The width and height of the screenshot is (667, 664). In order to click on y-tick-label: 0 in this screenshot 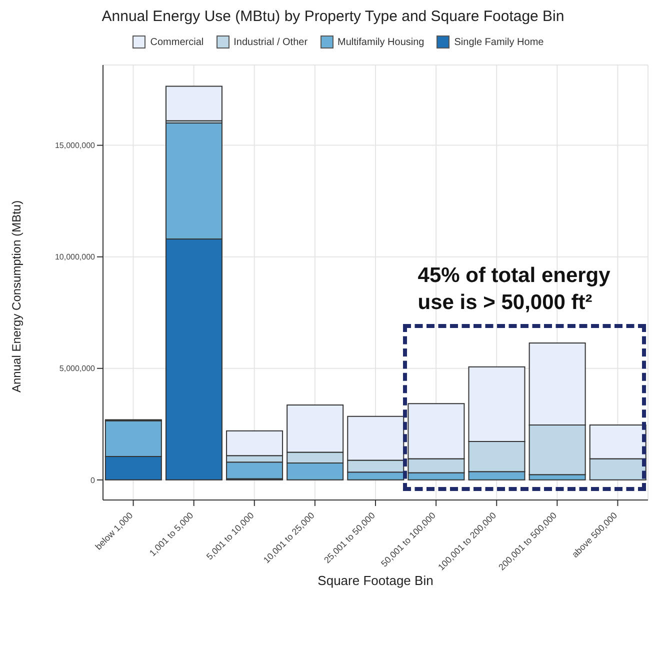, I will do `click(93, 480)`.